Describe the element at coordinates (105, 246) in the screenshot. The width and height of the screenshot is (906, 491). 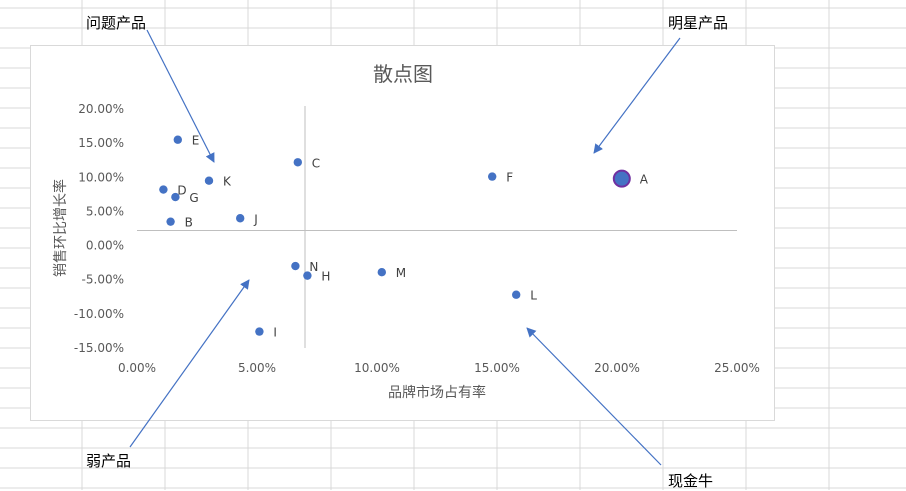
I see `y-tick-label: 0.00%` at that location.